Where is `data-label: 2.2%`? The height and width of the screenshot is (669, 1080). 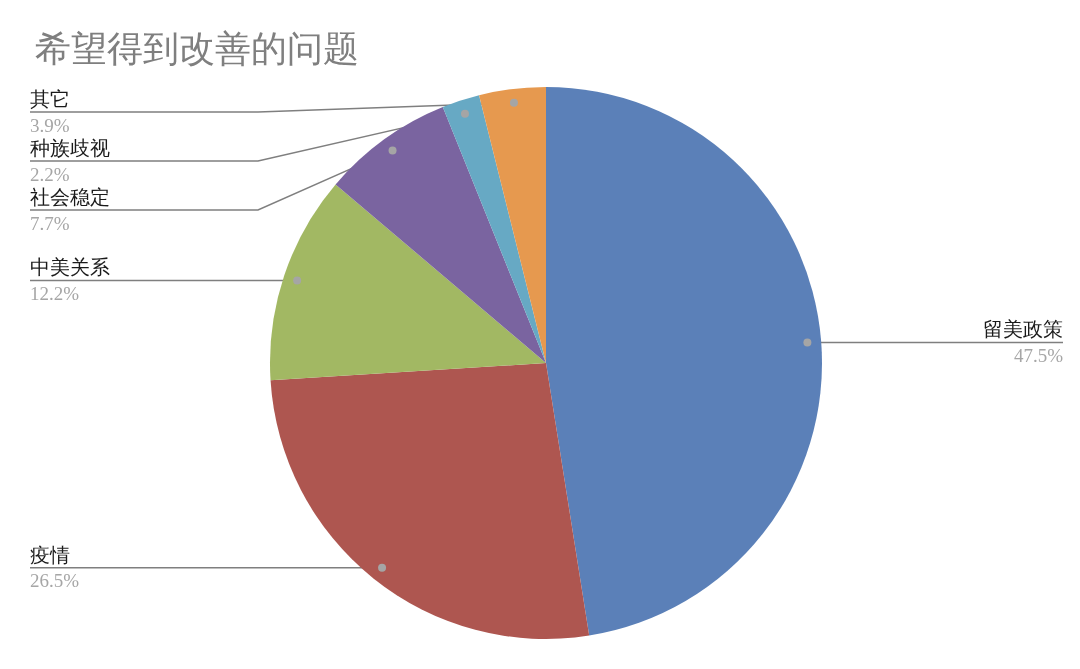 data-label: 2.2% is located at coordinates (50, 174).